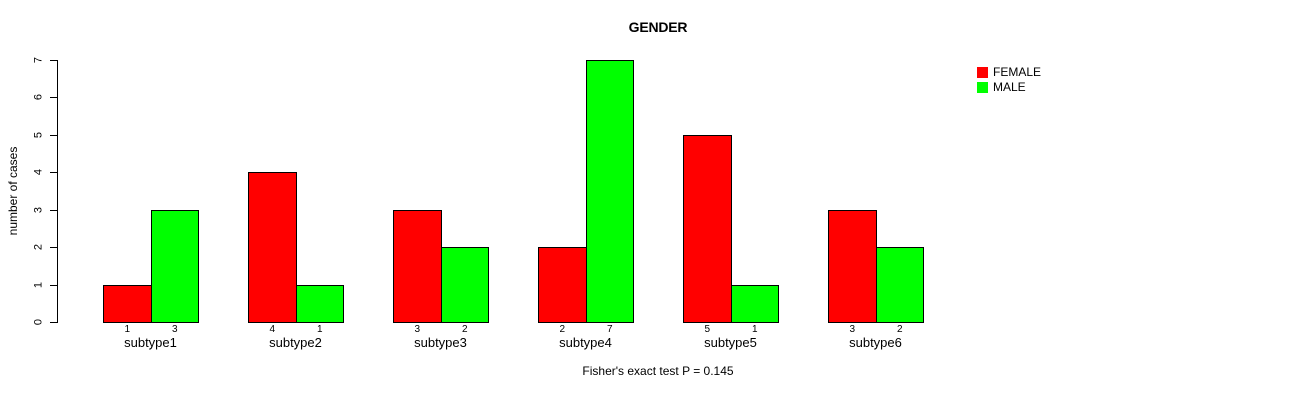 The width and height of the screenshot is (1290, 400). Describe the element at coordinates (562, 285) in the screenshot. I see `bar-female-subtype4` at that location.